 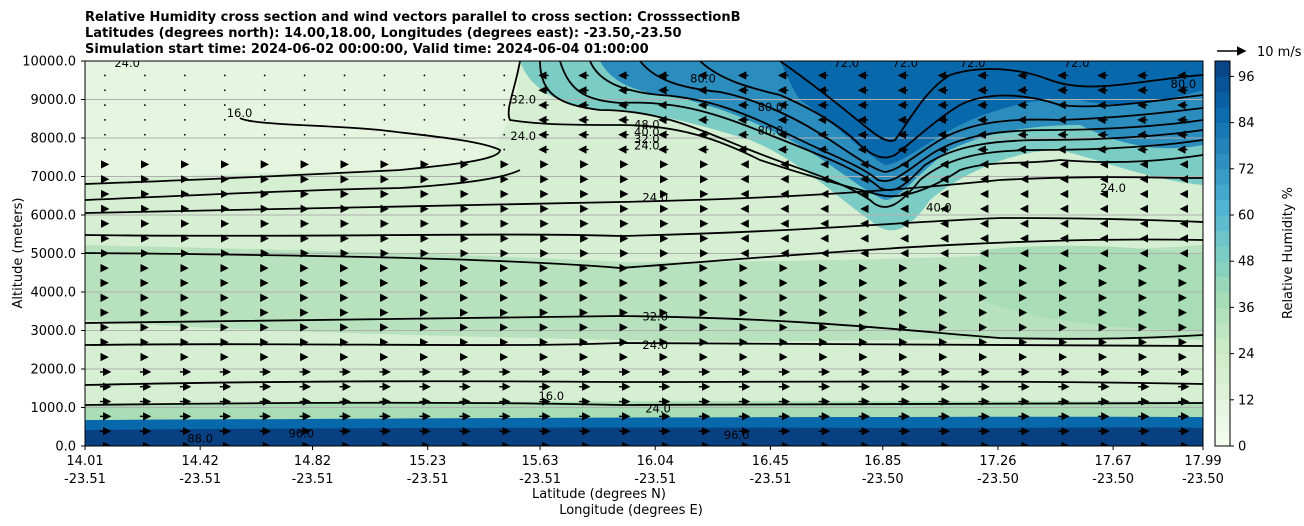 I want to click on x-tick-label-lat: 17.26, so click(x=997, y=461).